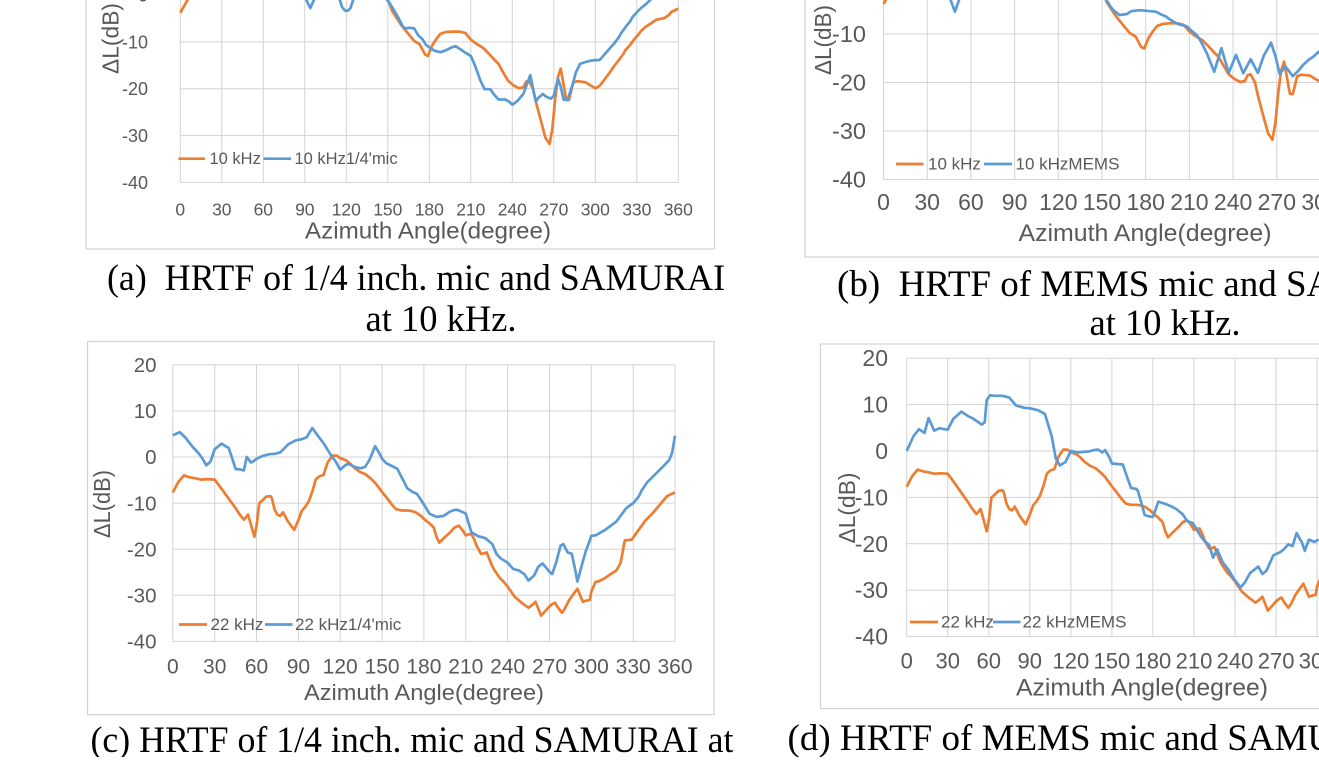 Image resolution: width=1319 pixels, height=762 pixels. What do you see at coordinates (1068, 164) in the screenshot?
I see `svg-text: 10 kHzMEMS` at bounding box center [1068, 164].